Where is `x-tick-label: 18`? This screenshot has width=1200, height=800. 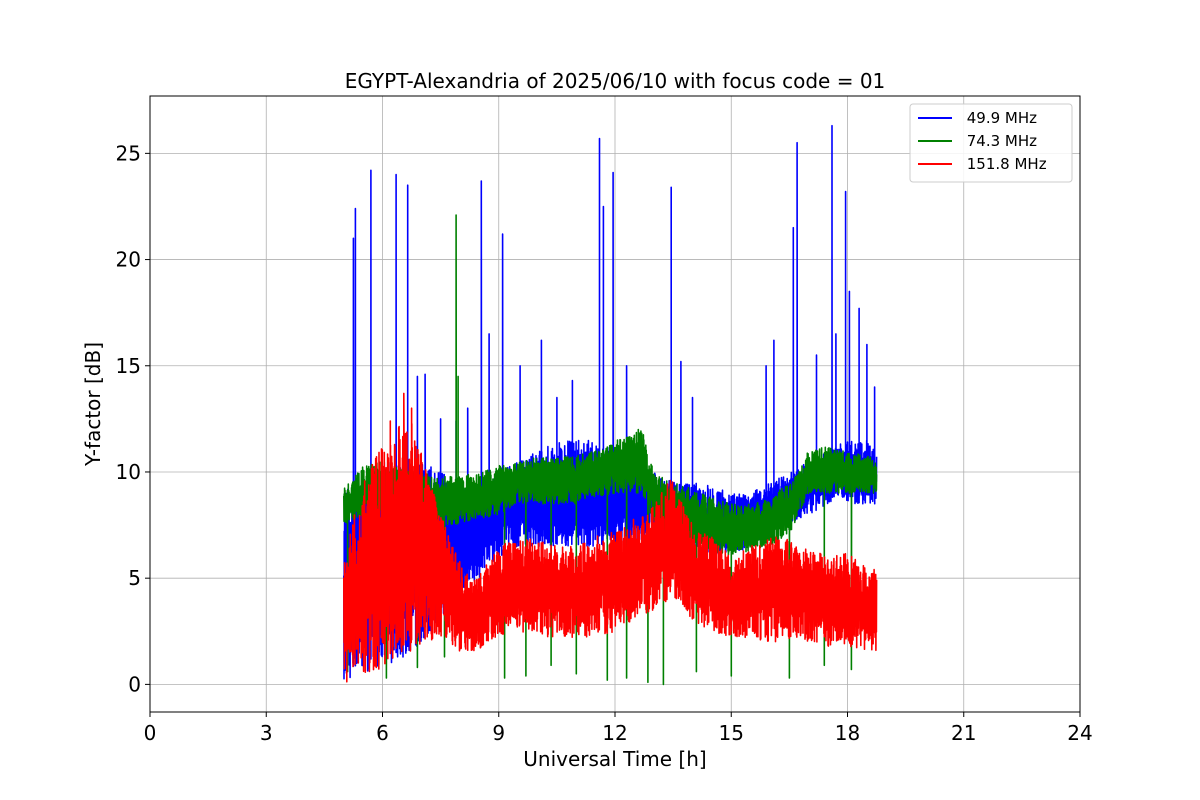
x-tick-label: 18 is located at coordinates (847, 733).